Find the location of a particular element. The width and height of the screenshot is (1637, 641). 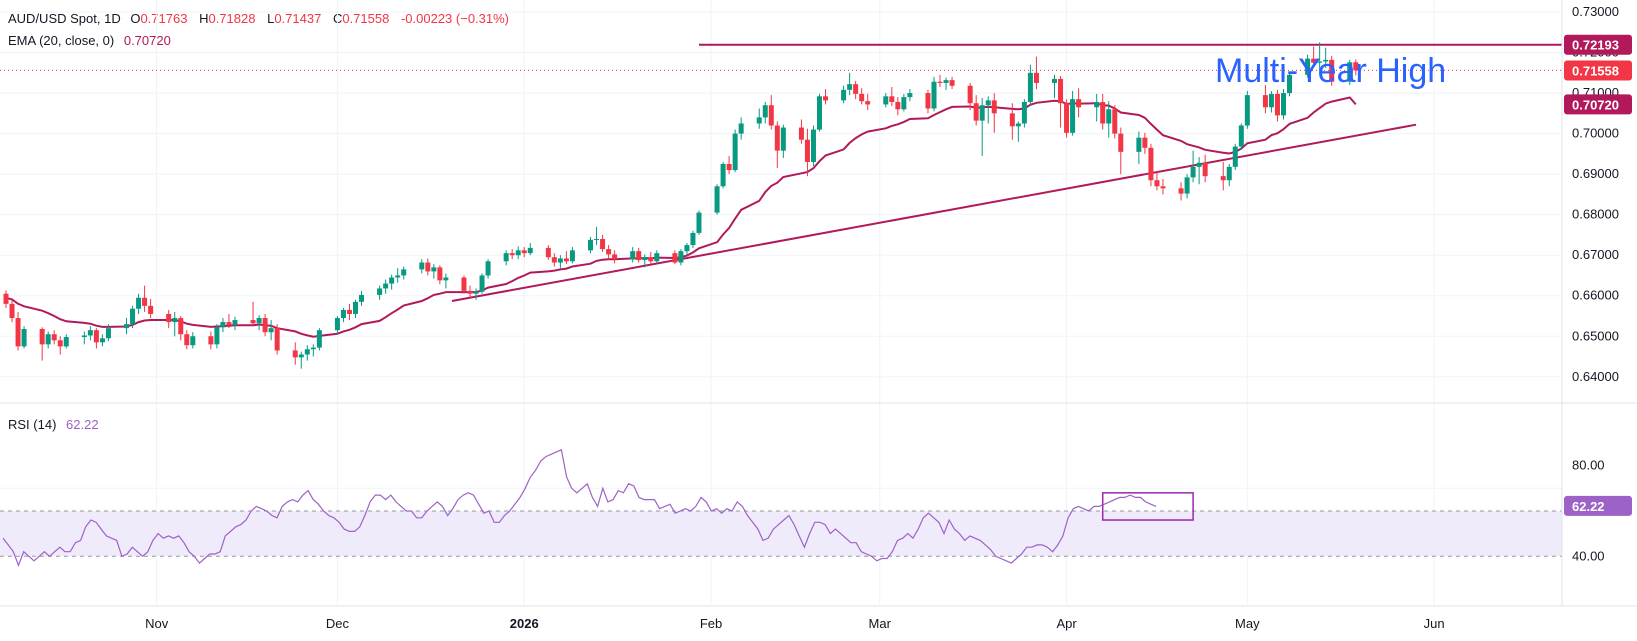

rsi-band is located at coordinates (781, 533).